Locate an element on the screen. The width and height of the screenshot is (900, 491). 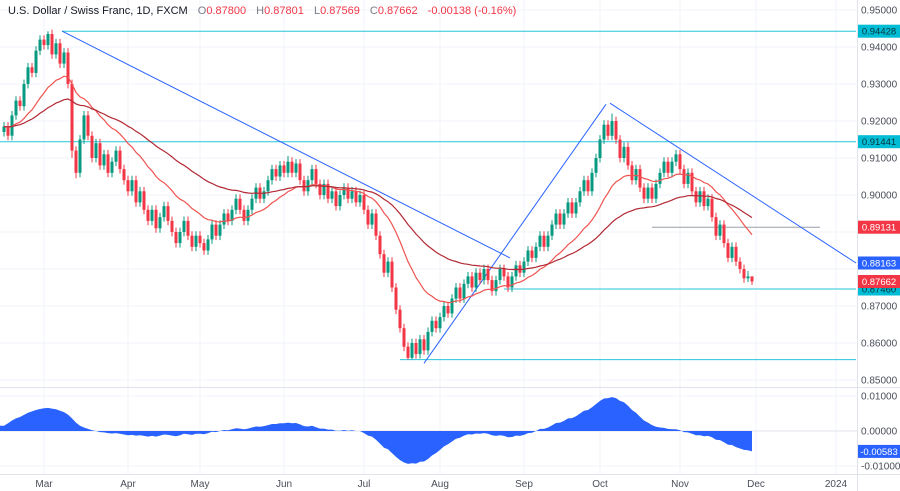
time-axis is located at coordinates (450, 482).